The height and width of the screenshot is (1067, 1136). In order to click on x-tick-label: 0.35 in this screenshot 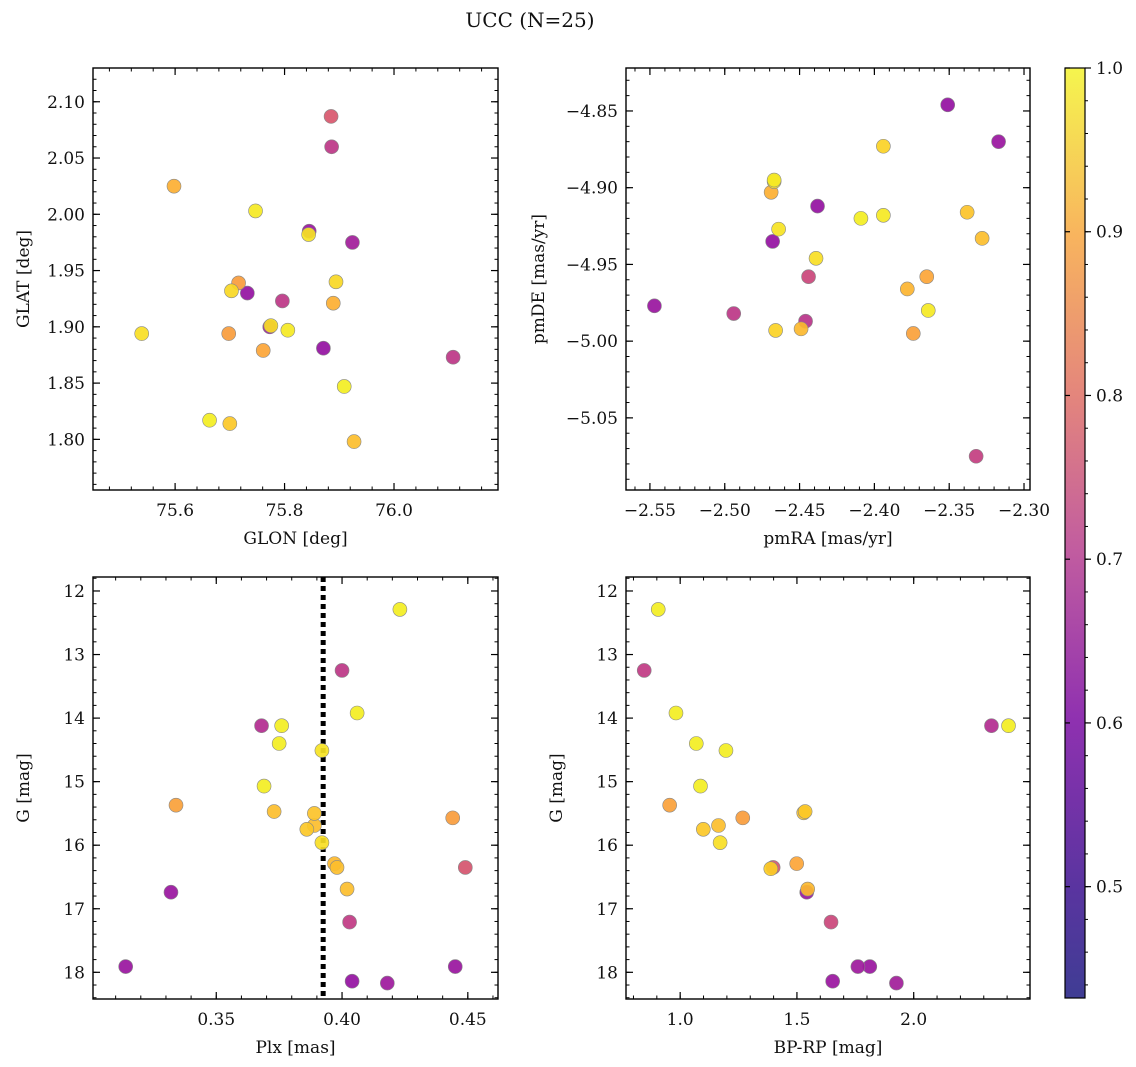, I will do `click(216, 1020)`.